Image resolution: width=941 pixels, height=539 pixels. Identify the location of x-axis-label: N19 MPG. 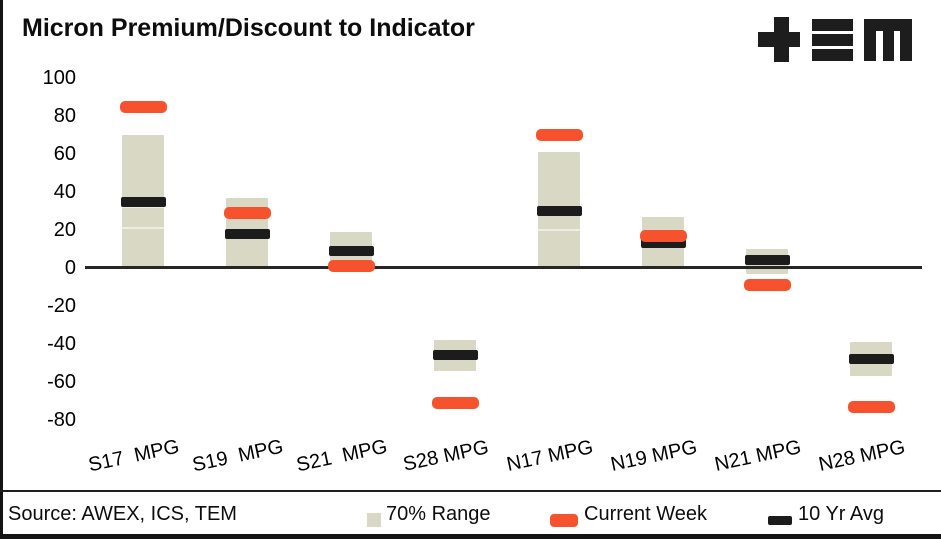
(654, 456).